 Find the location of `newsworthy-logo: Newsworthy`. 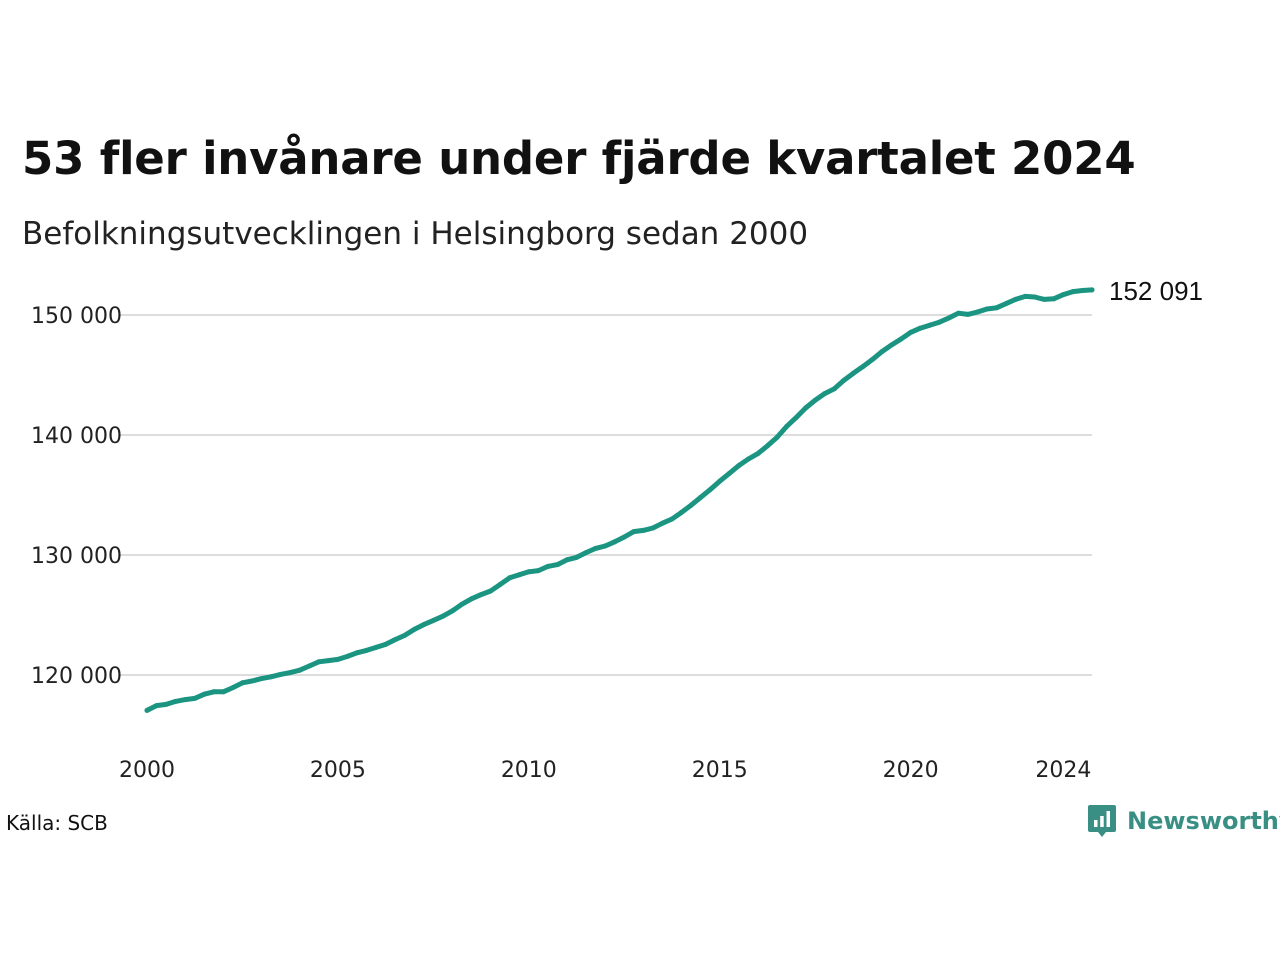

newsworthy-logo: Newsworthy is located at coordinates (1183, 821).